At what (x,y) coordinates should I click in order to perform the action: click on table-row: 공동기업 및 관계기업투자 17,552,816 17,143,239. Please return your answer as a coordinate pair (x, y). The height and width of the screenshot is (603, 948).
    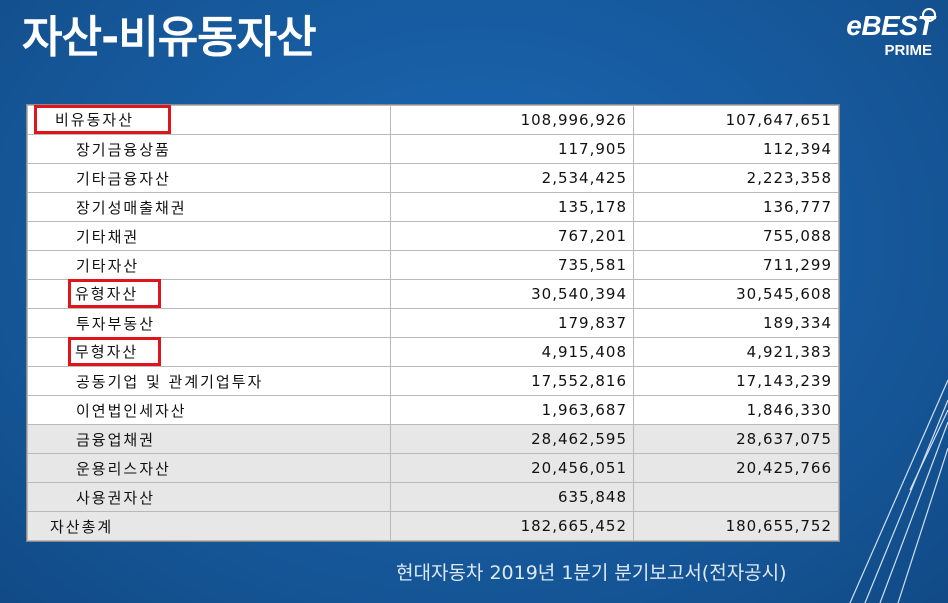
    Looking at the image, I should click on (433, 381).